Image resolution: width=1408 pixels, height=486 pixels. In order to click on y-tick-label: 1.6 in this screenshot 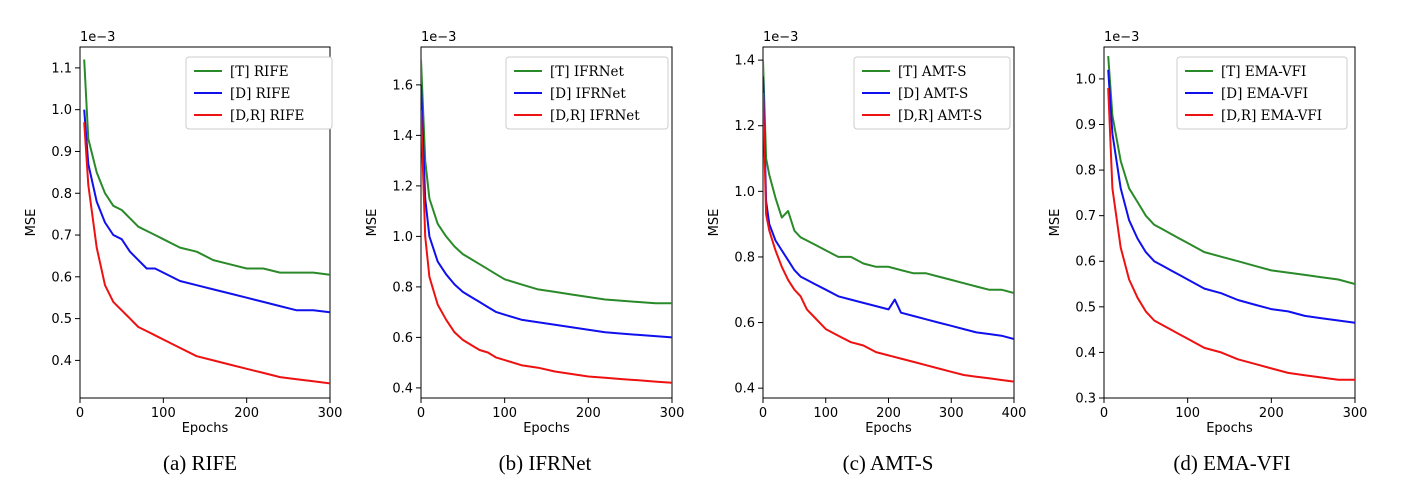, I will do `click(402, 85)`.